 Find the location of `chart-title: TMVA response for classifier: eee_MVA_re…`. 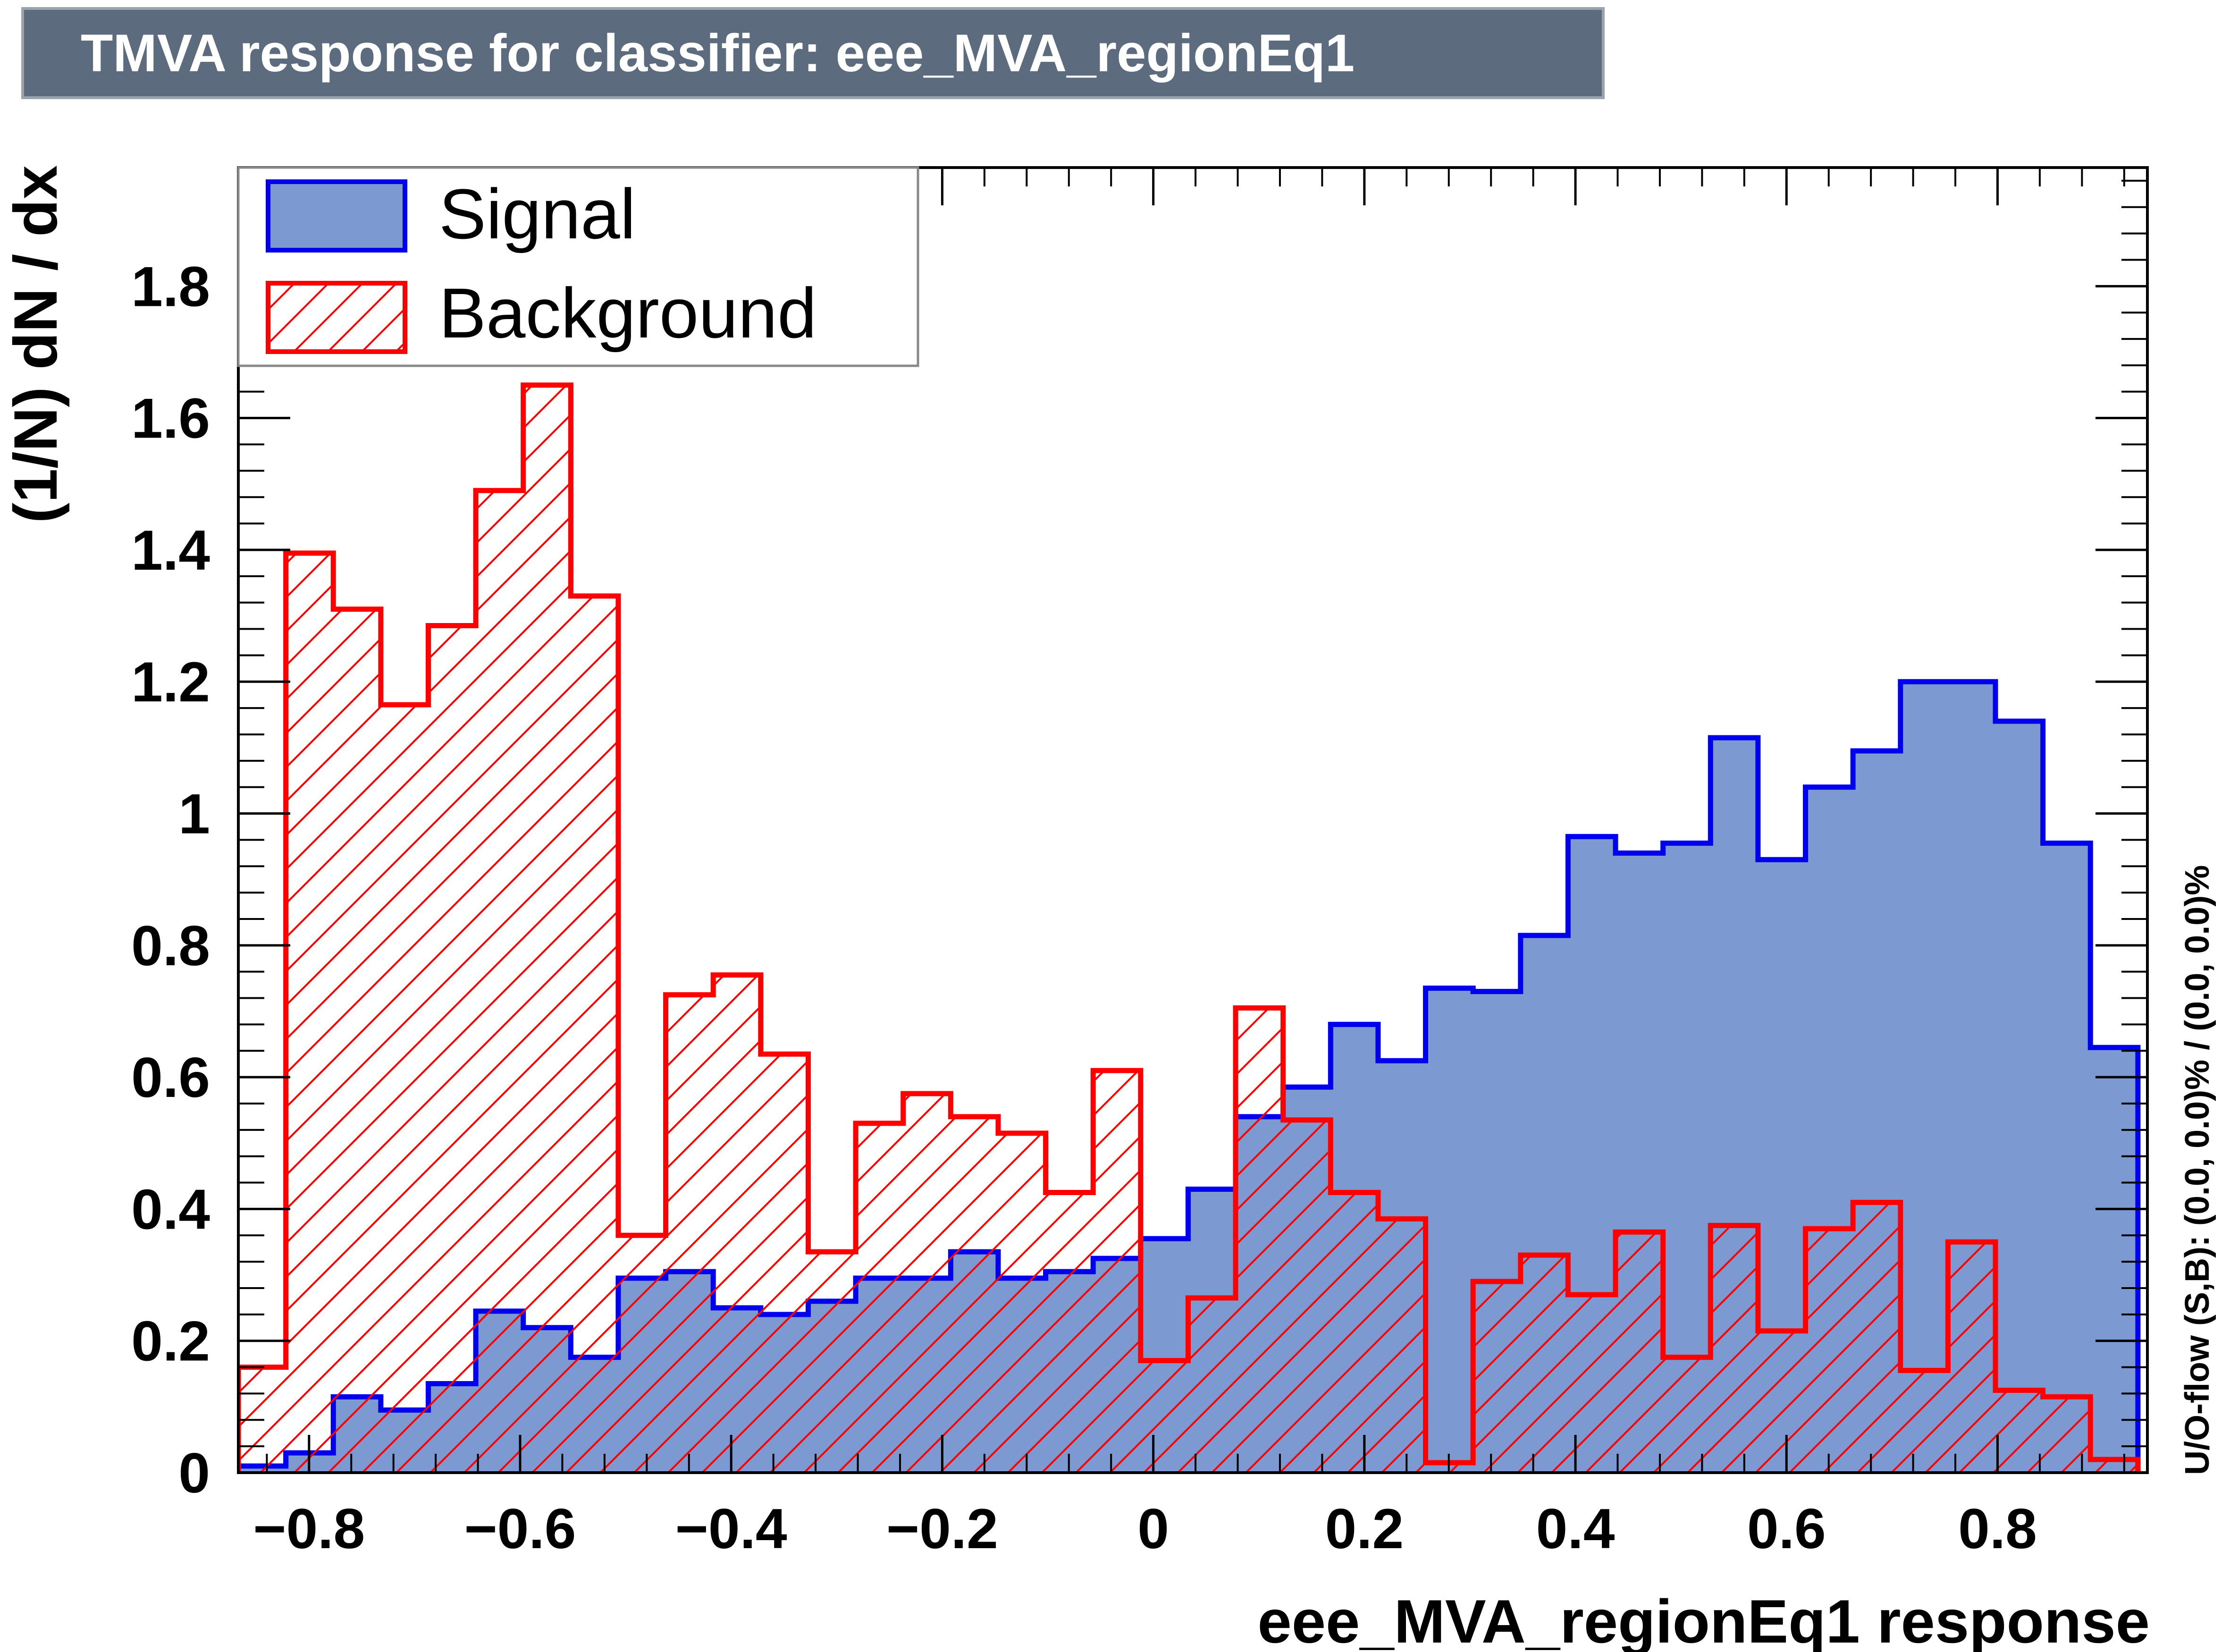

chart-title: TMVA response for classifier: eee_MVA_re… is located at coordinates (813, 53).